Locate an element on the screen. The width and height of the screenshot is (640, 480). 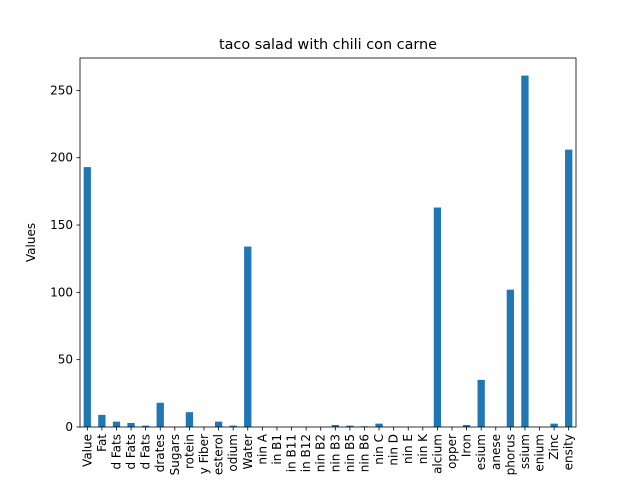
chart-title: taco salad with chili con carne is located at coordinates (328, 45).